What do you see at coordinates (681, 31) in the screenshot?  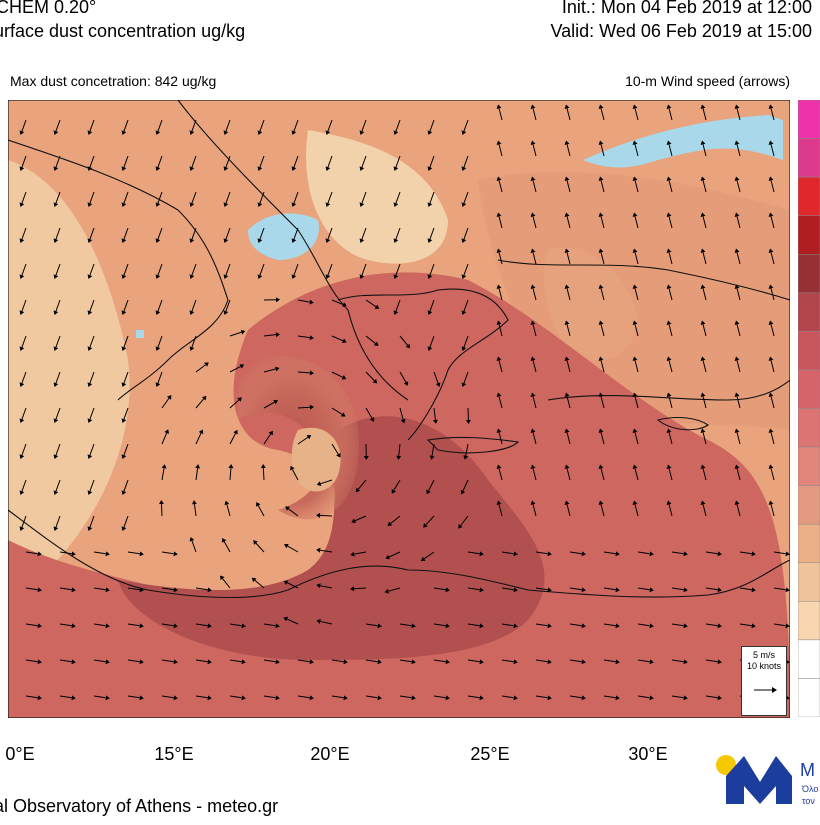 I see `valid-time: Valid: Wed 06 Feb 2019 at 15:00` at bounding box center [681, 31].